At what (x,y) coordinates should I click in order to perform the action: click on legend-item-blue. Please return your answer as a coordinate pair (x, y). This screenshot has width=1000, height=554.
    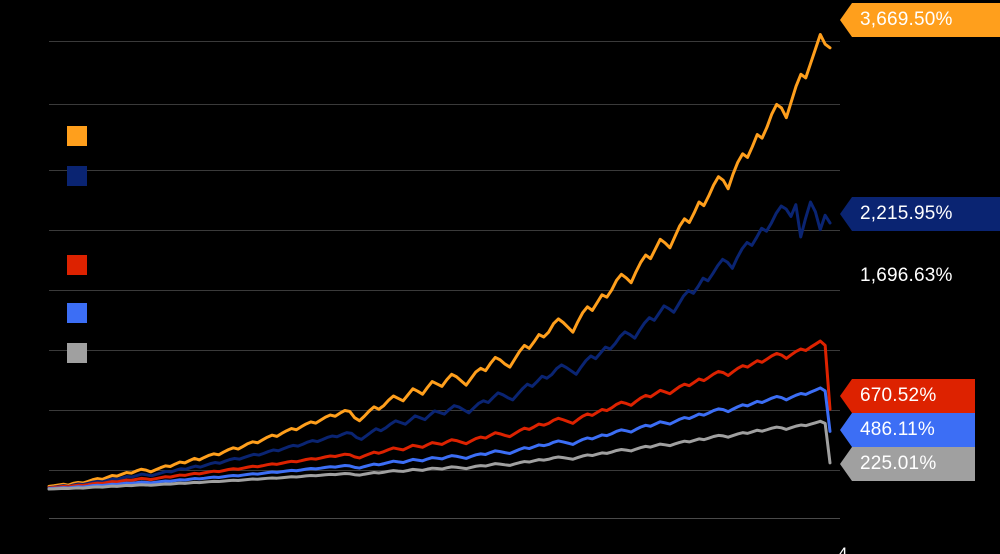
    Looking at the image, I should click on (82, 313).